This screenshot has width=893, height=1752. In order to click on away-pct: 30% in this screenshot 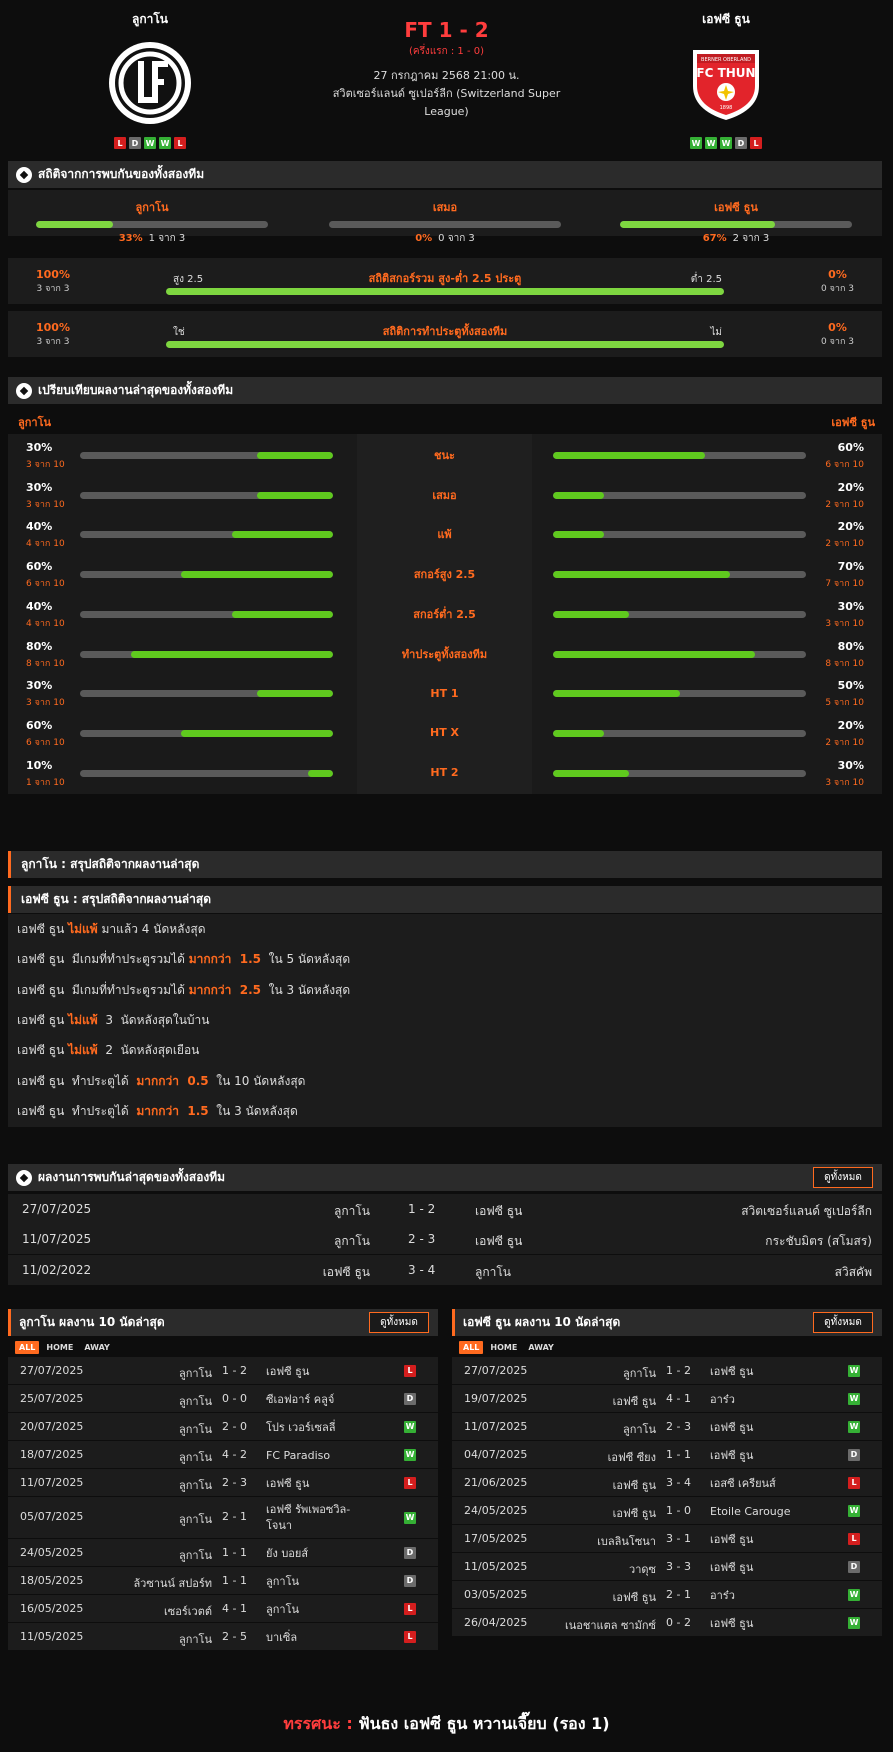, I will do `click(850, 765)`.